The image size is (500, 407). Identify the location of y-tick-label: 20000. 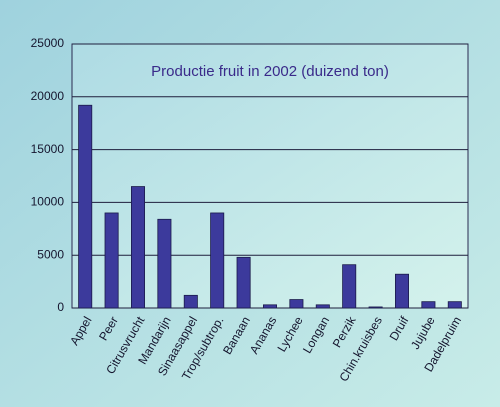
(48, 96).